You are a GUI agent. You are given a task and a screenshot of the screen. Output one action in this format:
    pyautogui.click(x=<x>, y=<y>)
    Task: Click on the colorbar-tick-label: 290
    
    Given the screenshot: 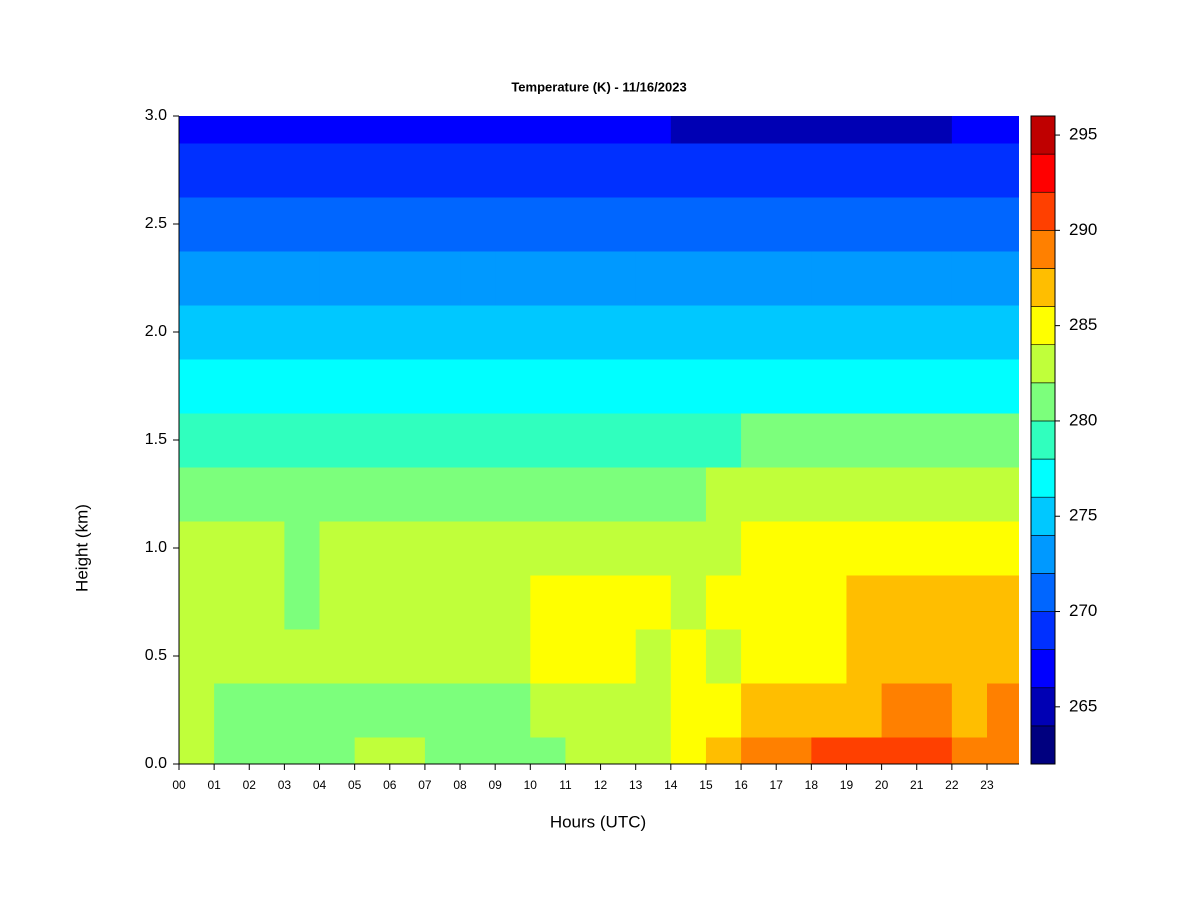 What is the action you would take?
    pyautogui.click(x=1083, y=229)
    